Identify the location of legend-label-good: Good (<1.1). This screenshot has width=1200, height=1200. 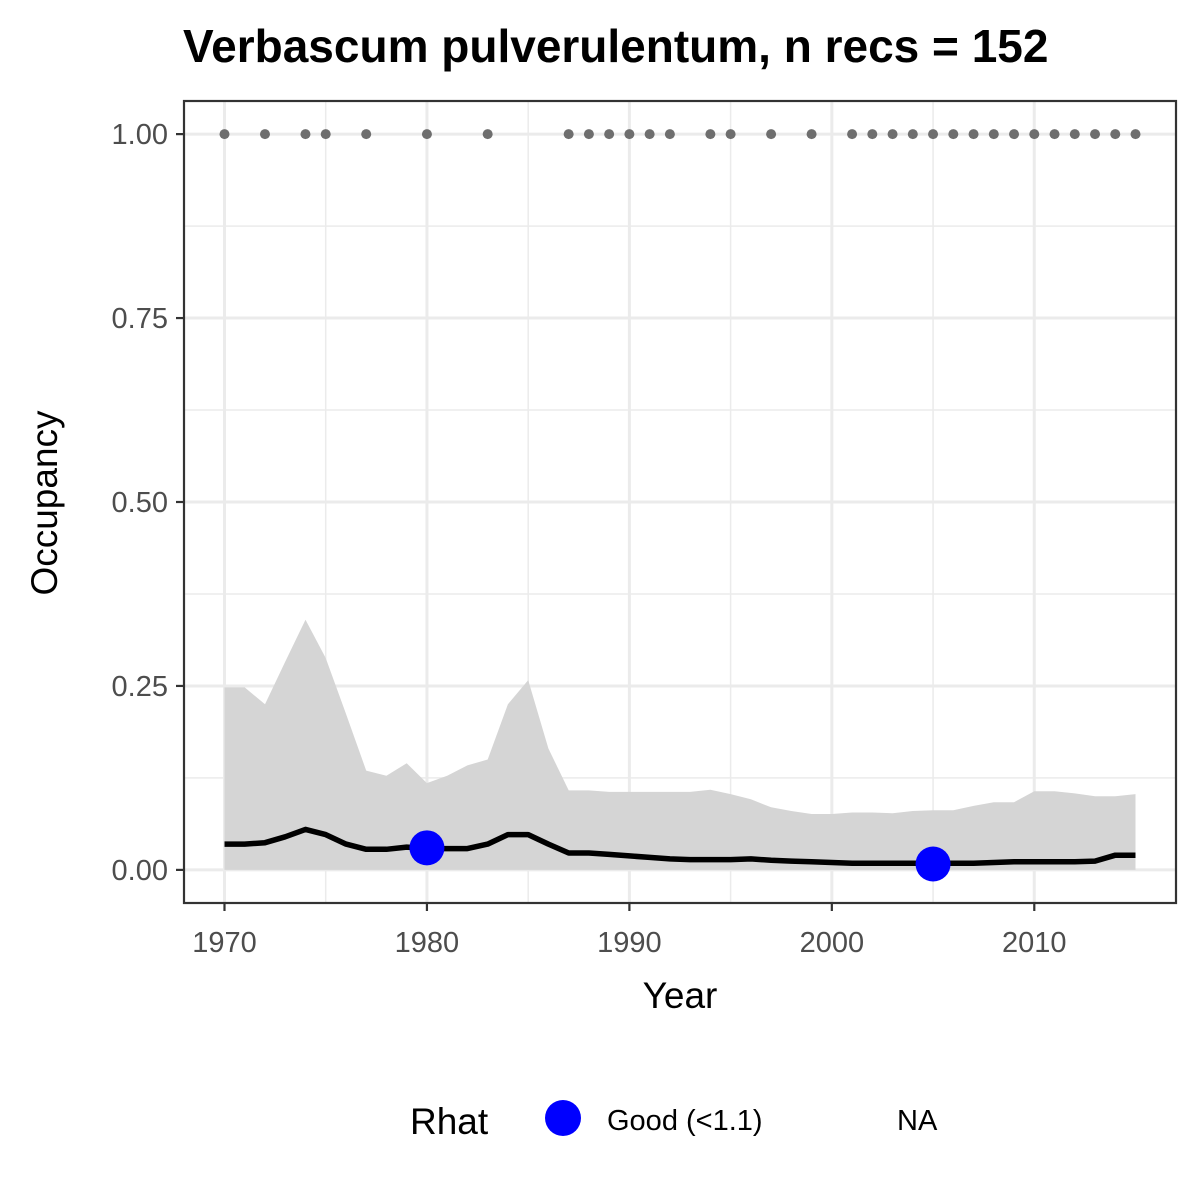
(685, 1121).